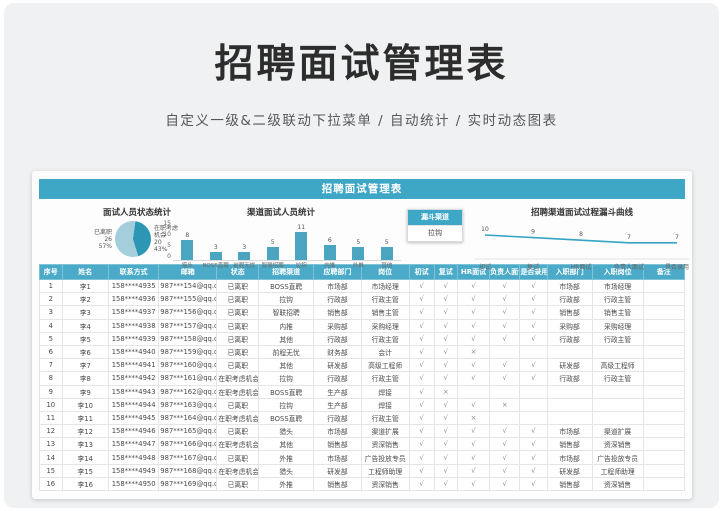 The image size is (723, 511). Describe the element at coordinates (188, 484) in the screenshot. I see `table-cell: 987***169@qq.com` at that location.